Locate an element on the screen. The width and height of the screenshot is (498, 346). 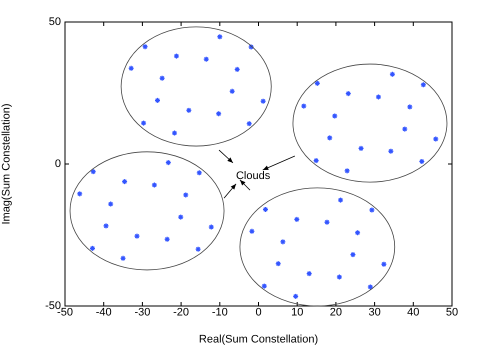
x-tick-label: 40 is located at coordinates (413, 312).